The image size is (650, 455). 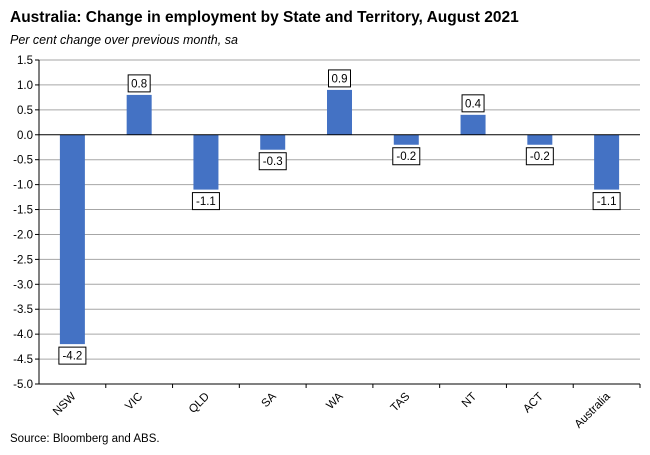 I want to click on y-tick-label: -3.0, so click(x=23, y=285).